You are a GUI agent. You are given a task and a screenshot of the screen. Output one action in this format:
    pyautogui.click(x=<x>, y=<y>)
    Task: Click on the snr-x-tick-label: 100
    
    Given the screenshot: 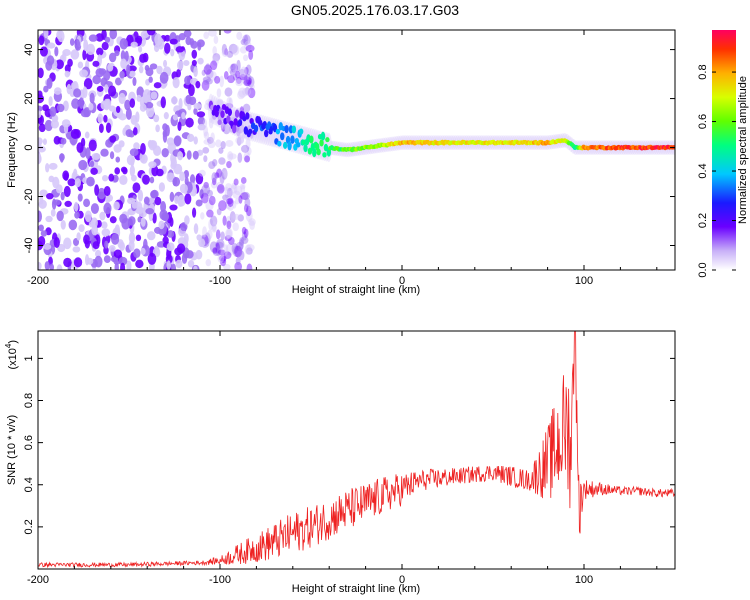 What is the action you would take?
    pyautogui.click(x=584, y=580)
    